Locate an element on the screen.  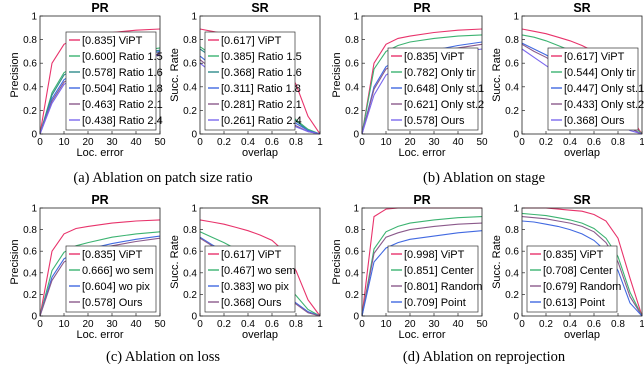
legend-entry: [0.621] Only st.2 is located at coordinates (444, 105).